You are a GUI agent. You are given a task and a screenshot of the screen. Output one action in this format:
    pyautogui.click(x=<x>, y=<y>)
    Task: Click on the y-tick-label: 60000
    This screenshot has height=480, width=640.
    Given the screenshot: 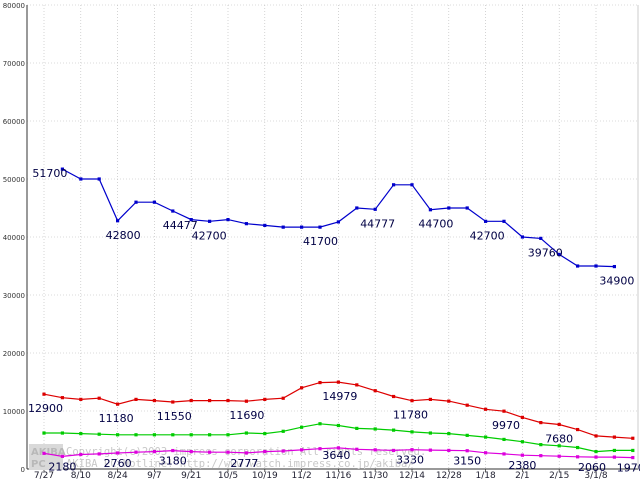 What is the action you would take?
    pyautogui.click(x=14, y=122)
    